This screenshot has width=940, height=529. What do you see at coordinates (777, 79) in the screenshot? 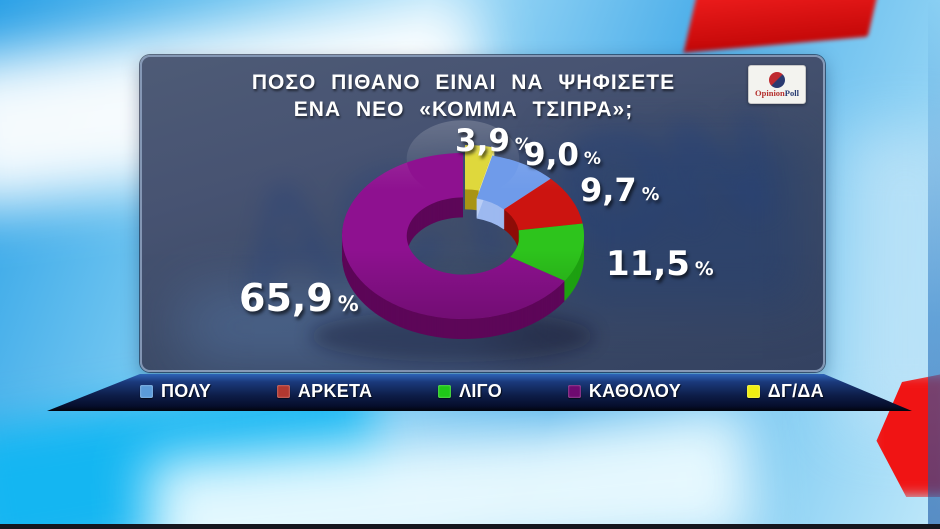
I see `opinionpoll-circle-icon` at bounding box center [777, 79].